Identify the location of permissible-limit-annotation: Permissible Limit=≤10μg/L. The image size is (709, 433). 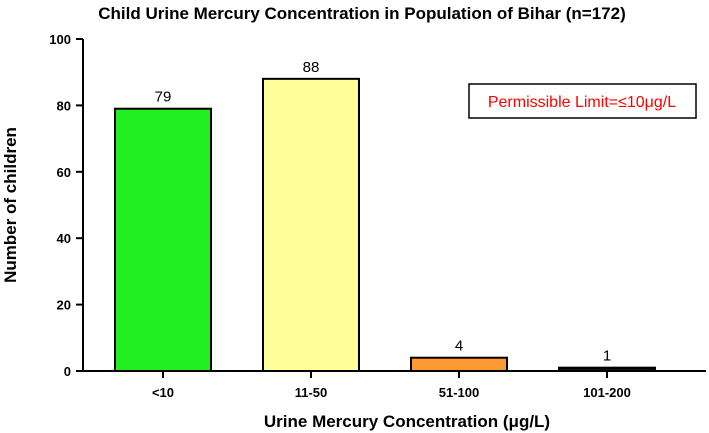
(582, 101).